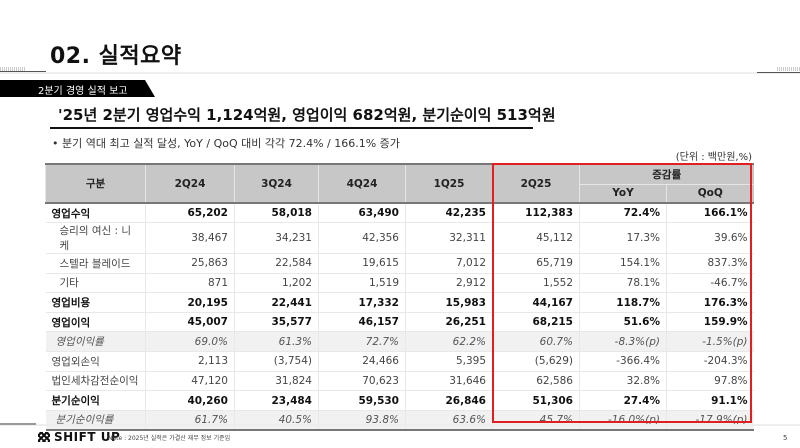 Image resolution: width=800 pixels, height=448 pixels. I want to click on cell-value: 154.1%, so click(623, 263).